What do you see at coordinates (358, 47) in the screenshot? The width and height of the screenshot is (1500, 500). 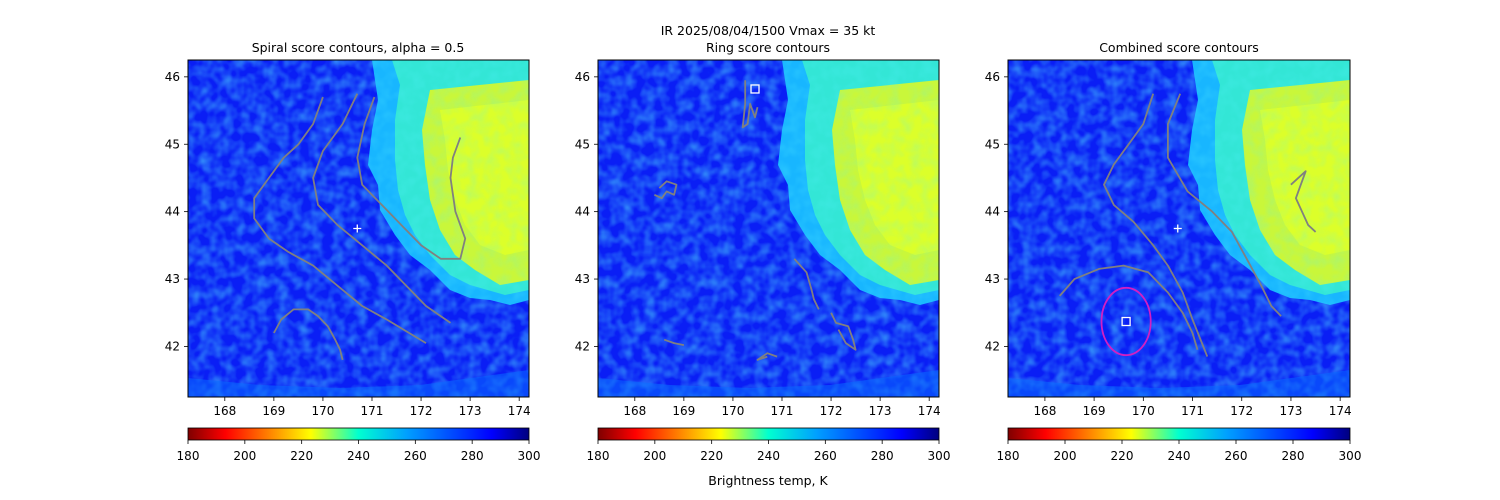 I see `panel-title: Spiral score contours, alpha = 0.5` at bounding box center [358, 47].